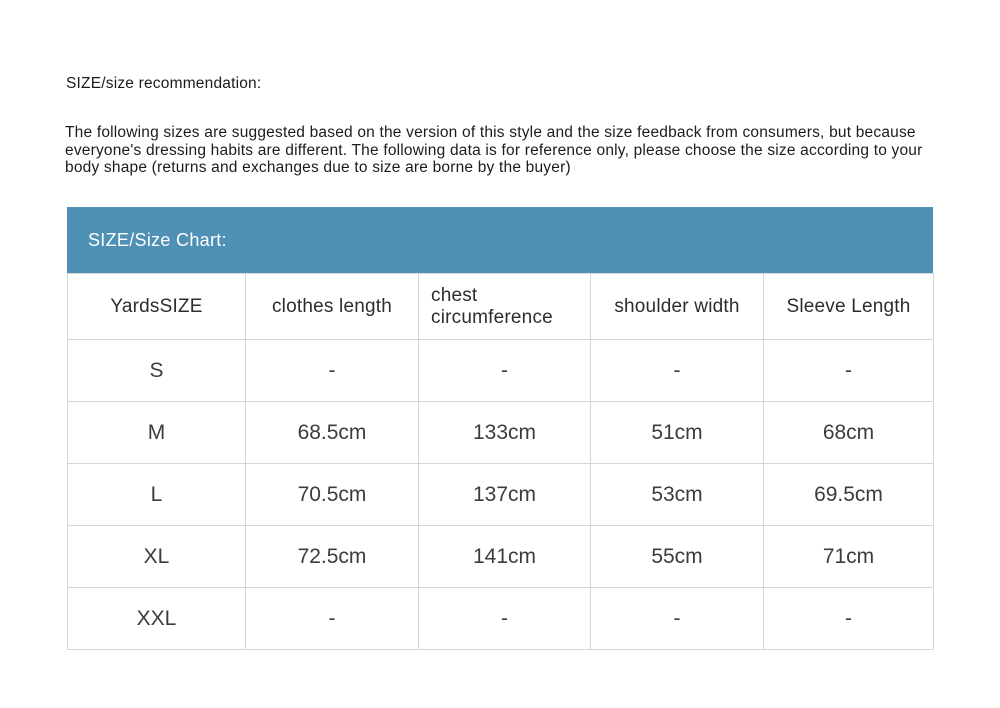 The height and width of the screenshot is (708, 1000). I want to click on cell-sleeve-length: 68cm, so click(848, 432).